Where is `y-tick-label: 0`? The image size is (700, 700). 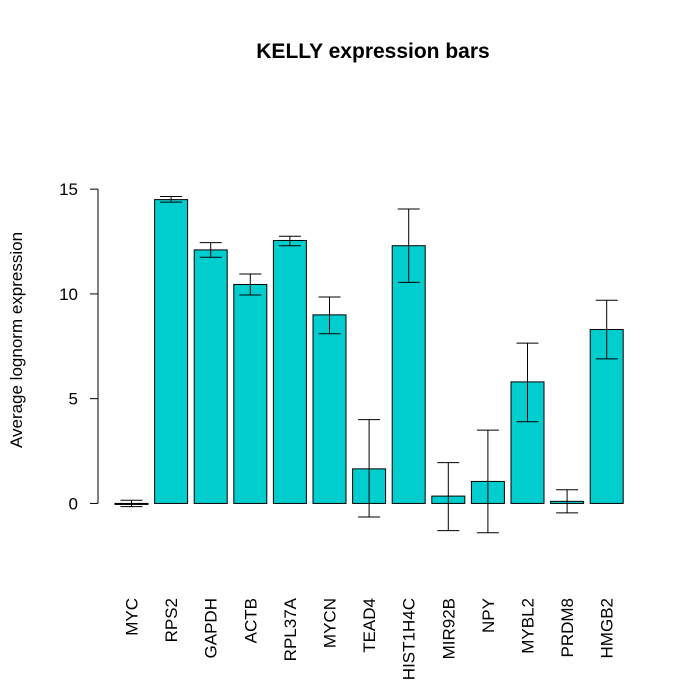
y-tick-label: 0 is located at coordinates (73, 503).